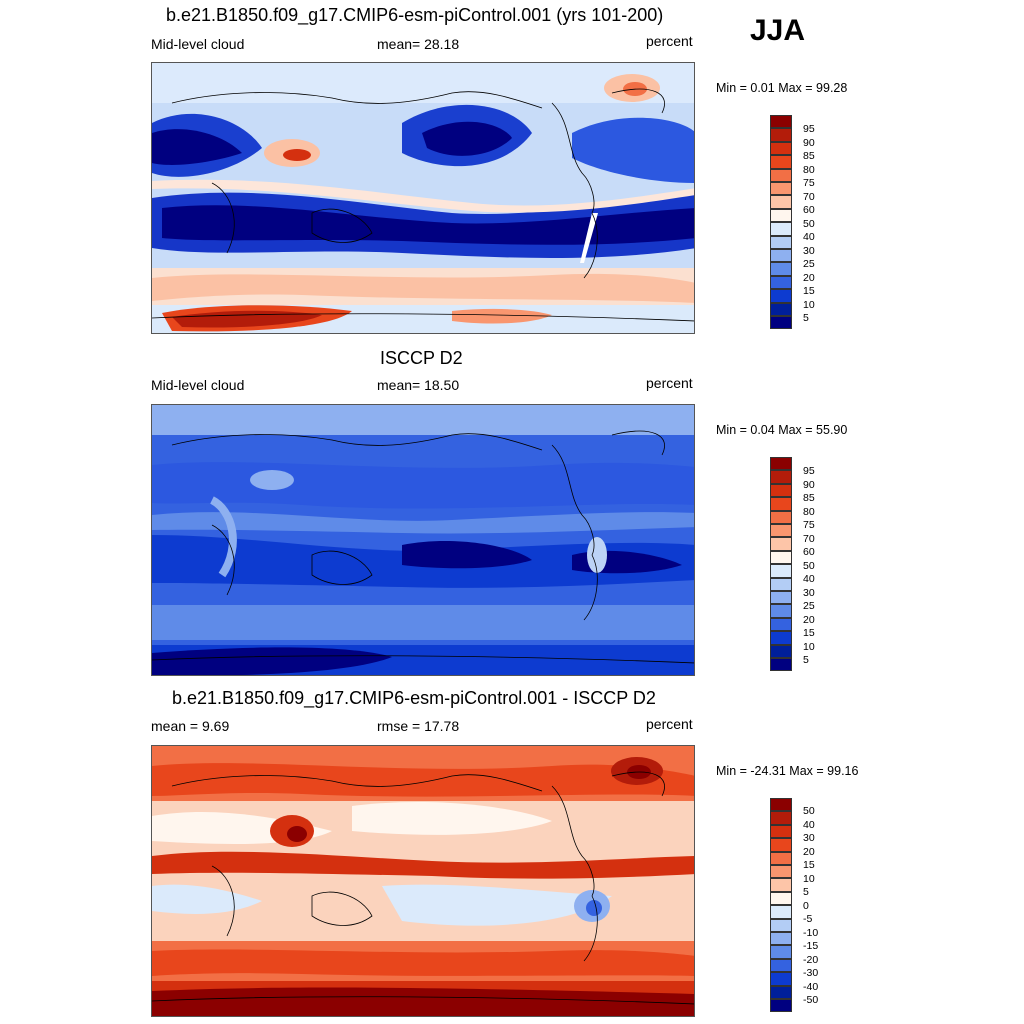  What do you see at coordinates (669, 383) in the screenshot?
I see `panel-2-units-label: percent` at bounding box center [669, 383].